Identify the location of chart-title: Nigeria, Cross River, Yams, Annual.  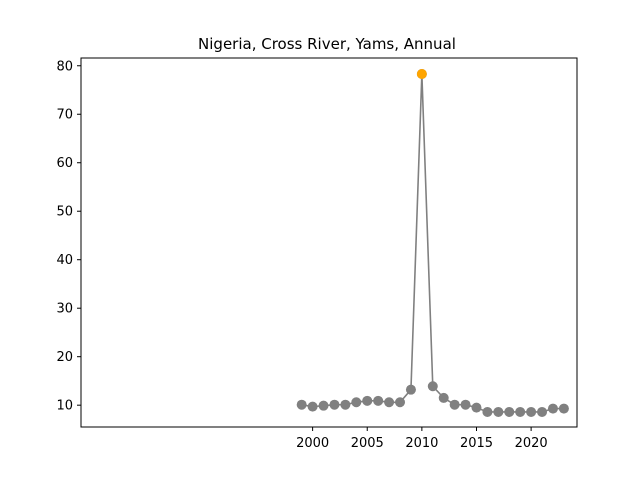
(327, 44).